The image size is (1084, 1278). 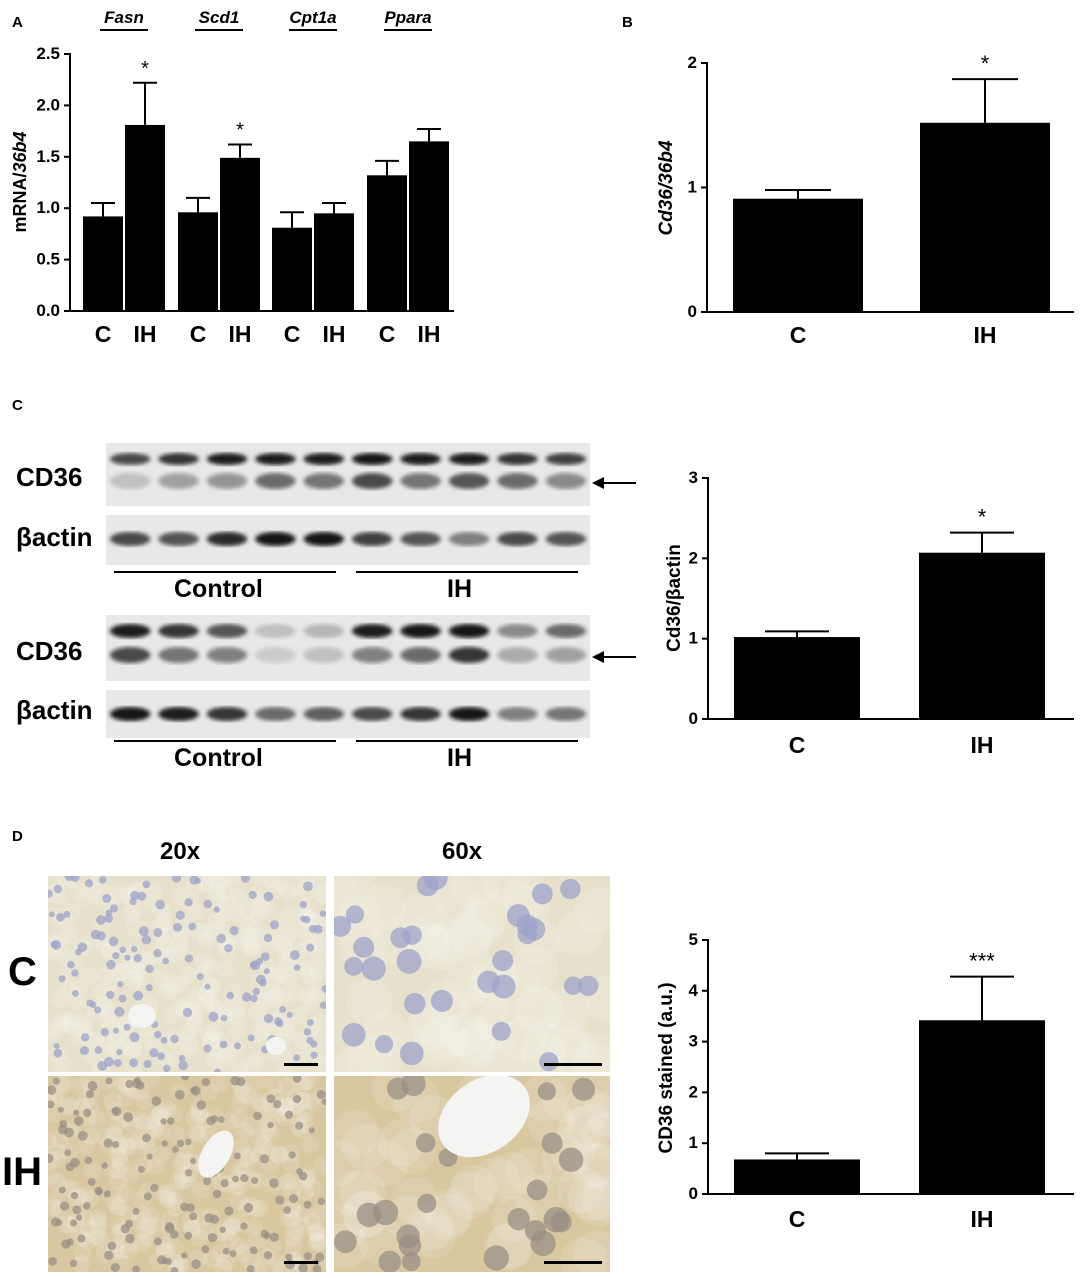 What do you see at coordinates (218, 758) in the screenshot?
I see `control-group-label-2: Control` at bounding box center [218, 758].